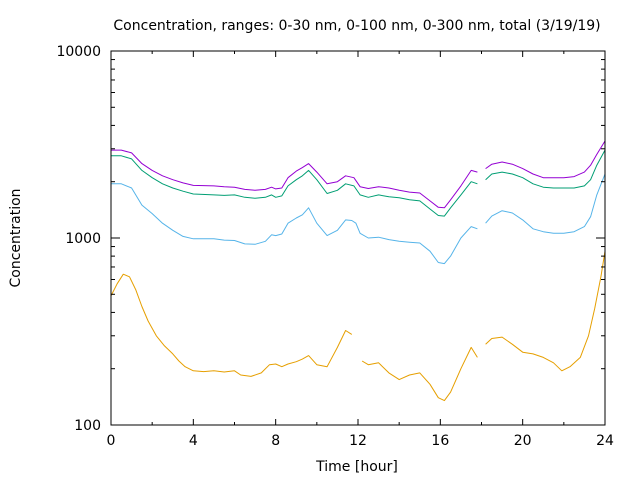  What do you see at coordinates (16, 237) in the screenshot?
I see `y-axis-label: Concentration` at bounding box center [16, 237].